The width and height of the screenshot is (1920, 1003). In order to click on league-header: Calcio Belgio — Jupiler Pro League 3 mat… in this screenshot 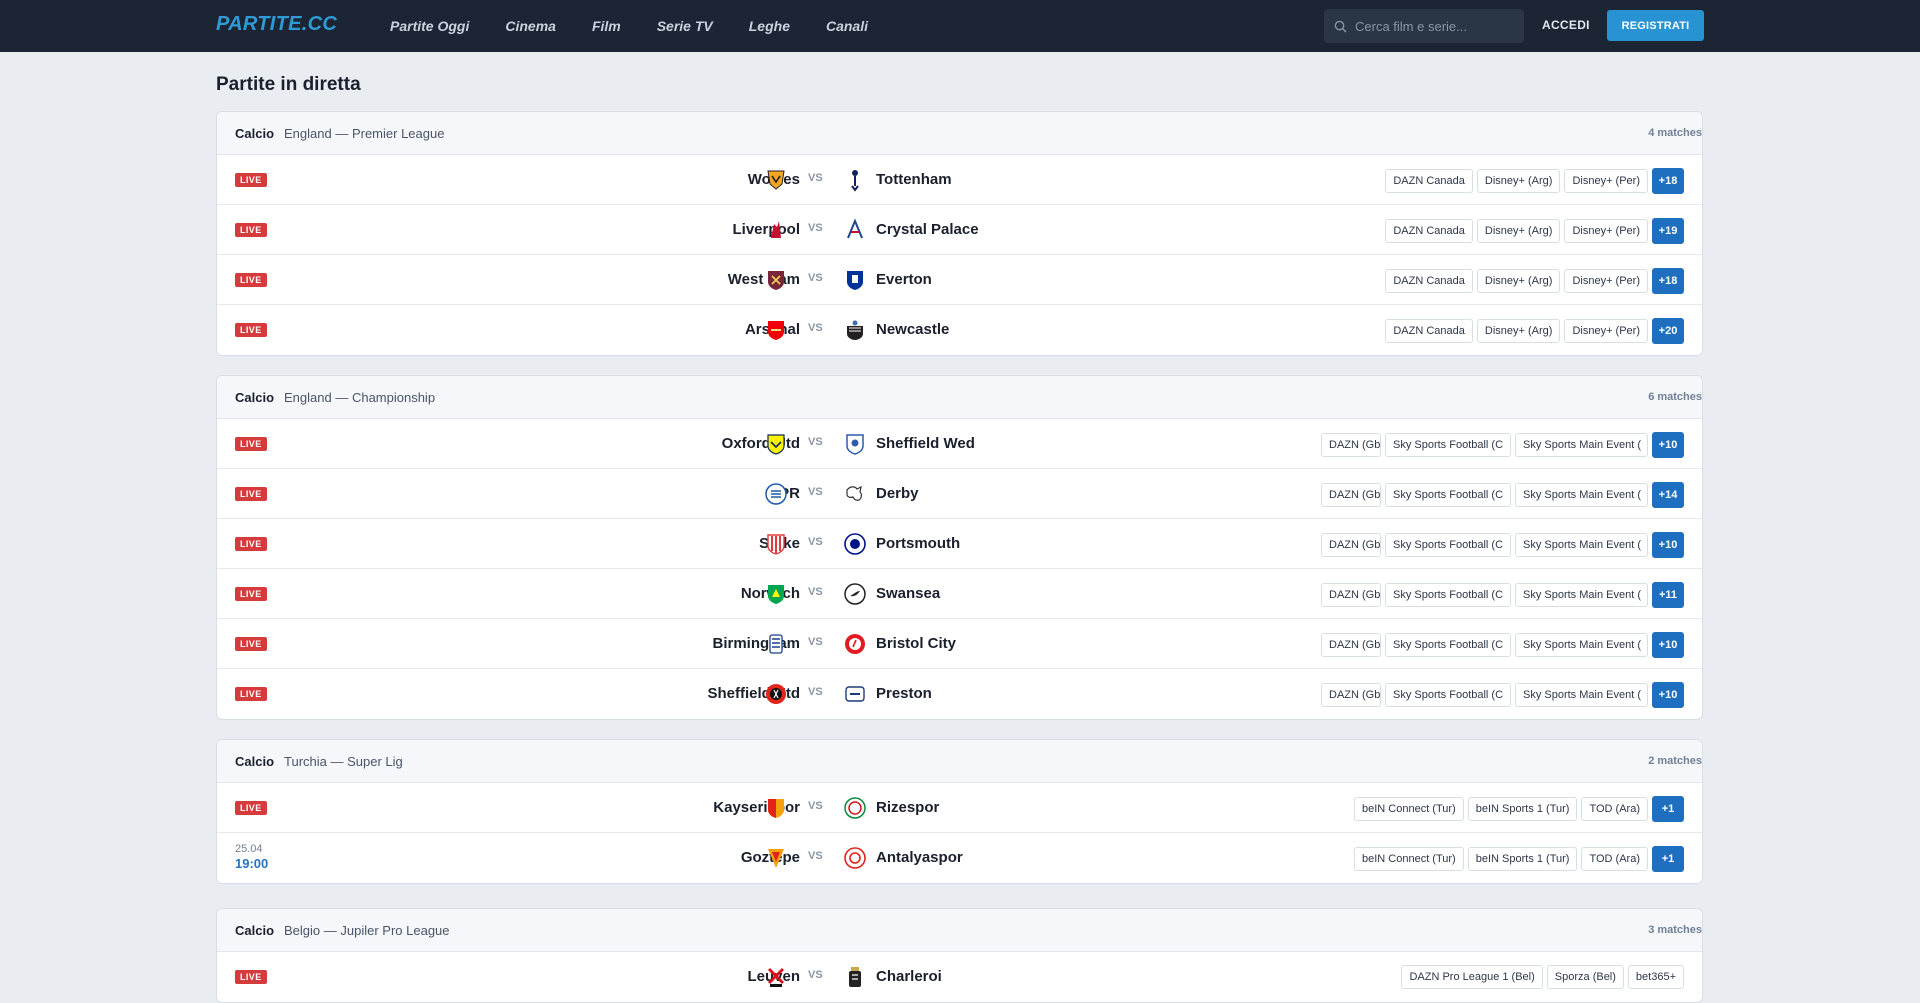, I will do `click(959, 930)`.